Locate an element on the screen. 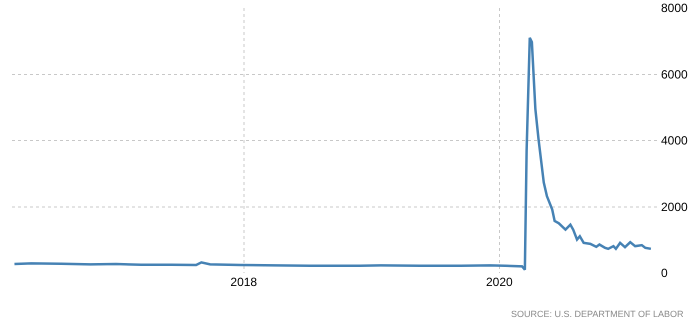  x-tick-label: 2020 is located at coordinates (499, 282).